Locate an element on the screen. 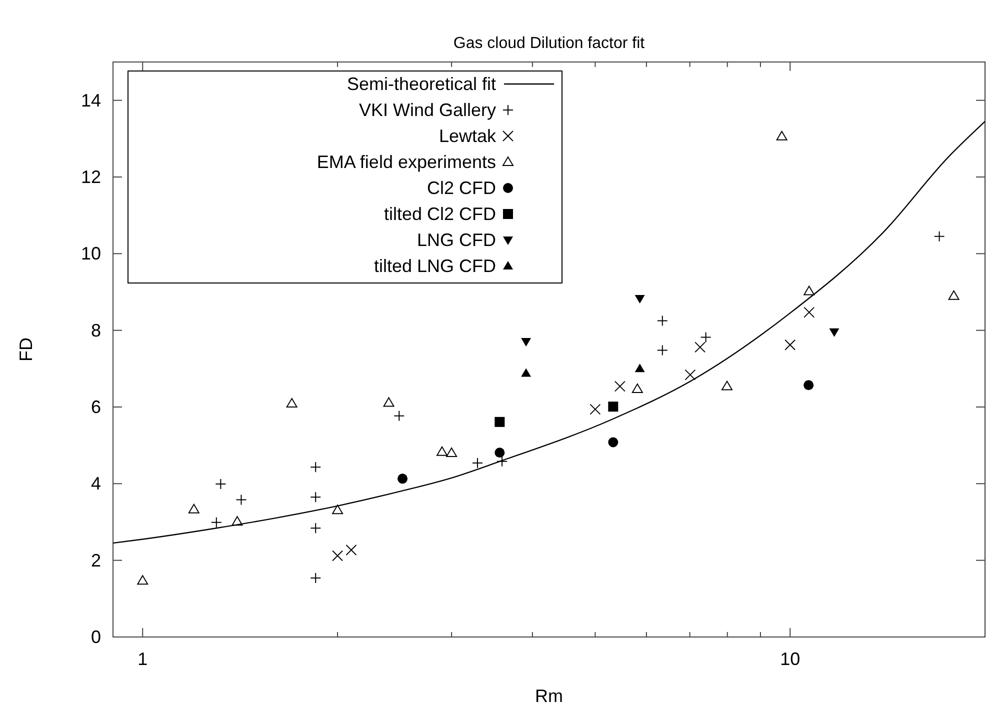 Image resolution: width=986 pixels, height=713 pixels. legend-label: LNG CFD is located at coordinates (456, 240).